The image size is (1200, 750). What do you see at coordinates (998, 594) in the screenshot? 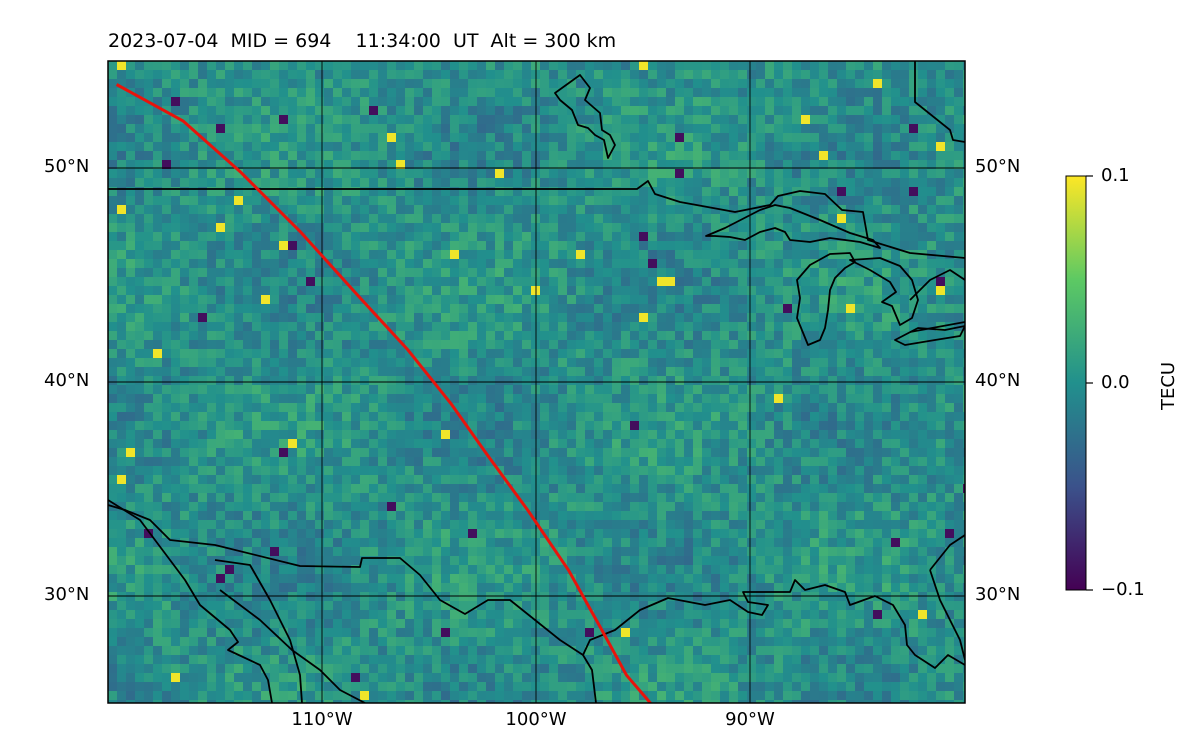
I see `lat-label-30-right: 30°N` at bounding box center [998, 594].